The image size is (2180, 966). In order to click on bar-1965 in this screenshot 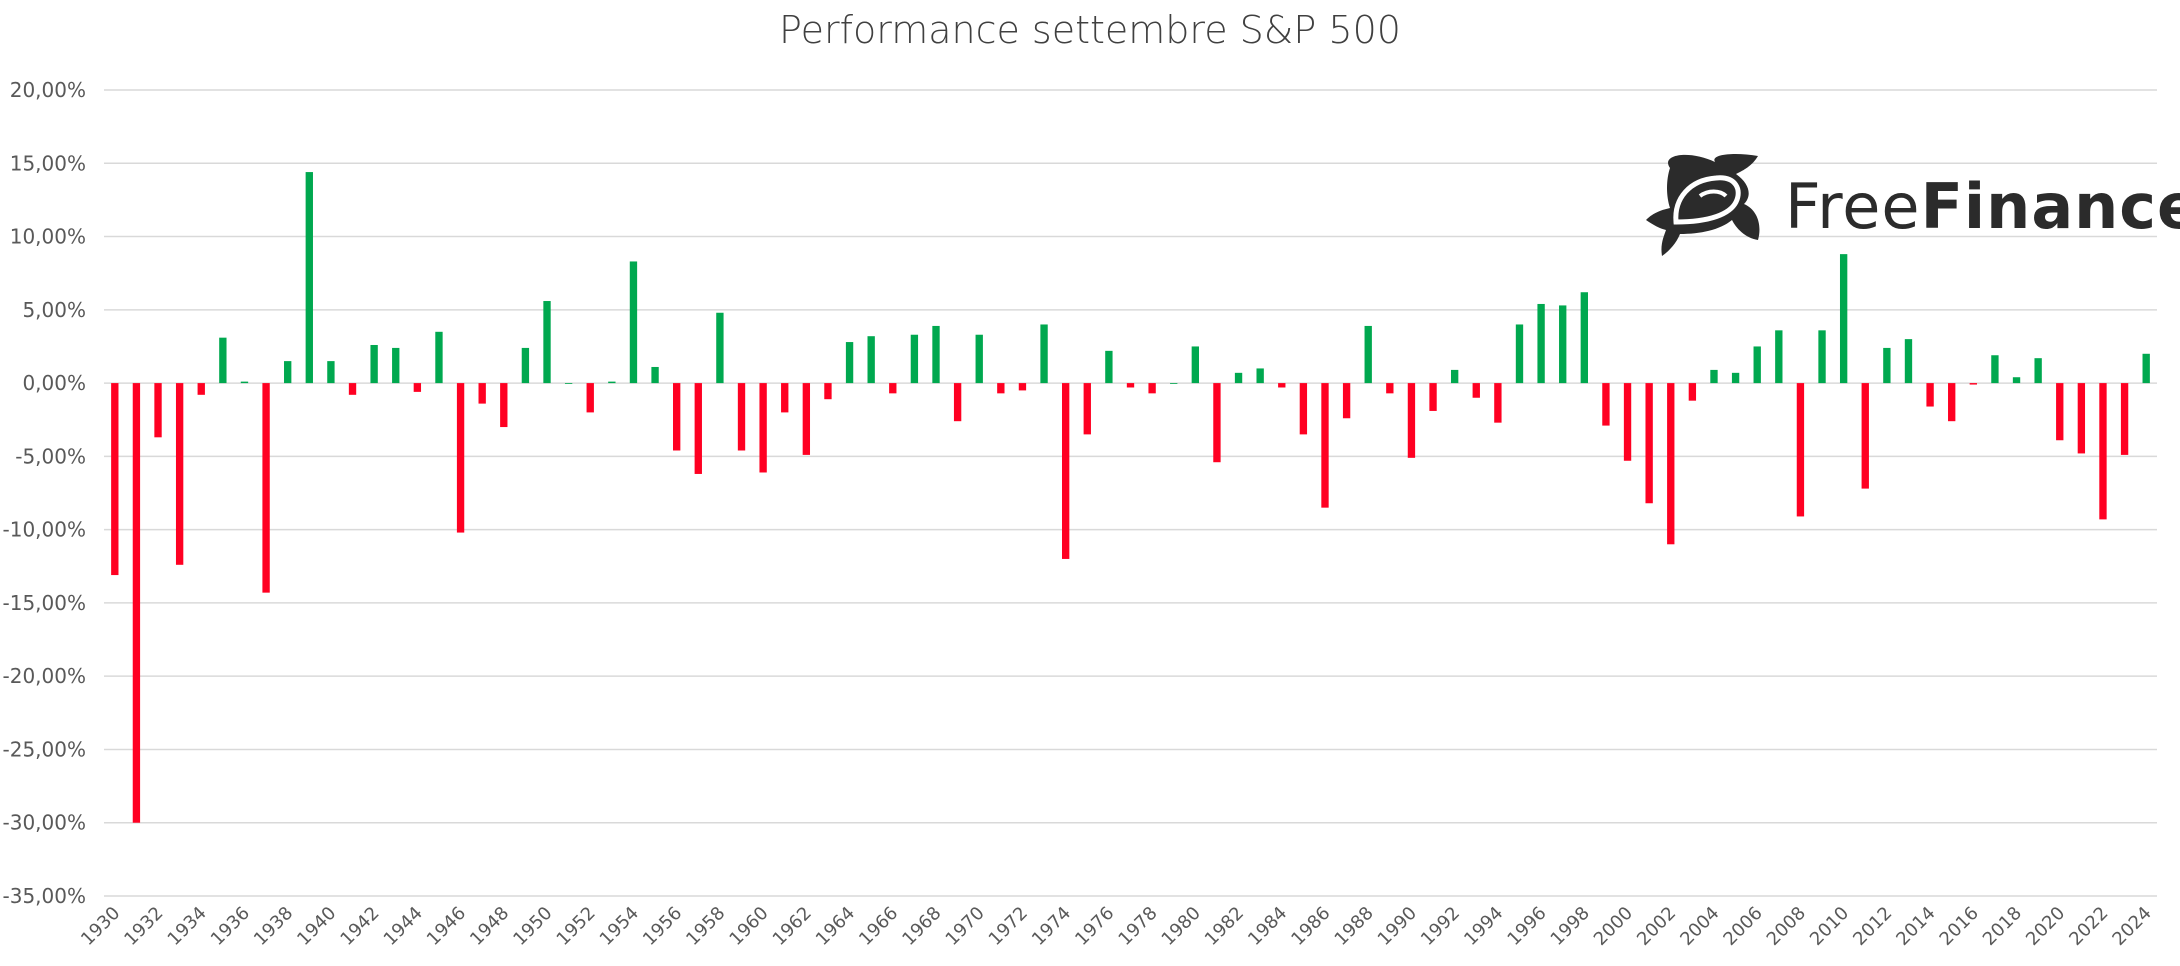, I will do `click(871, 360)`.